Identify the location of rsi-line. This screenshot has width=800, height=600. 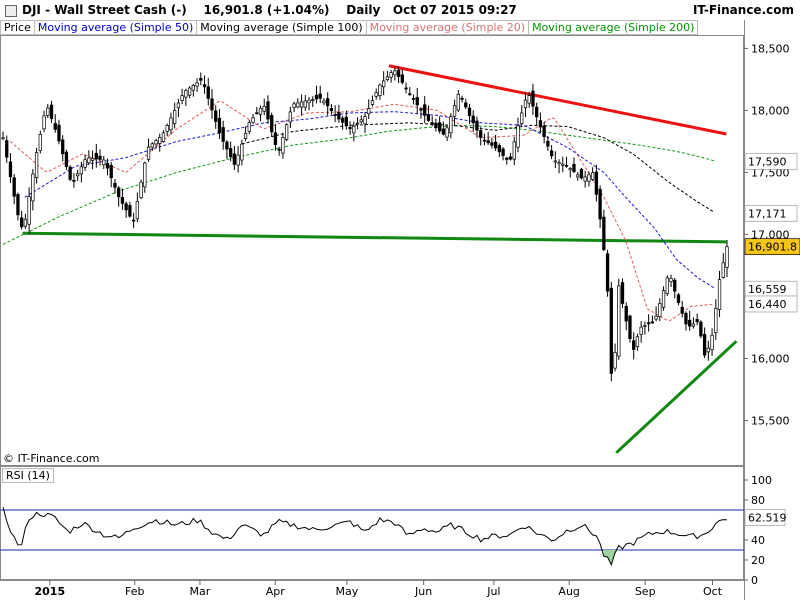
(365, 536).